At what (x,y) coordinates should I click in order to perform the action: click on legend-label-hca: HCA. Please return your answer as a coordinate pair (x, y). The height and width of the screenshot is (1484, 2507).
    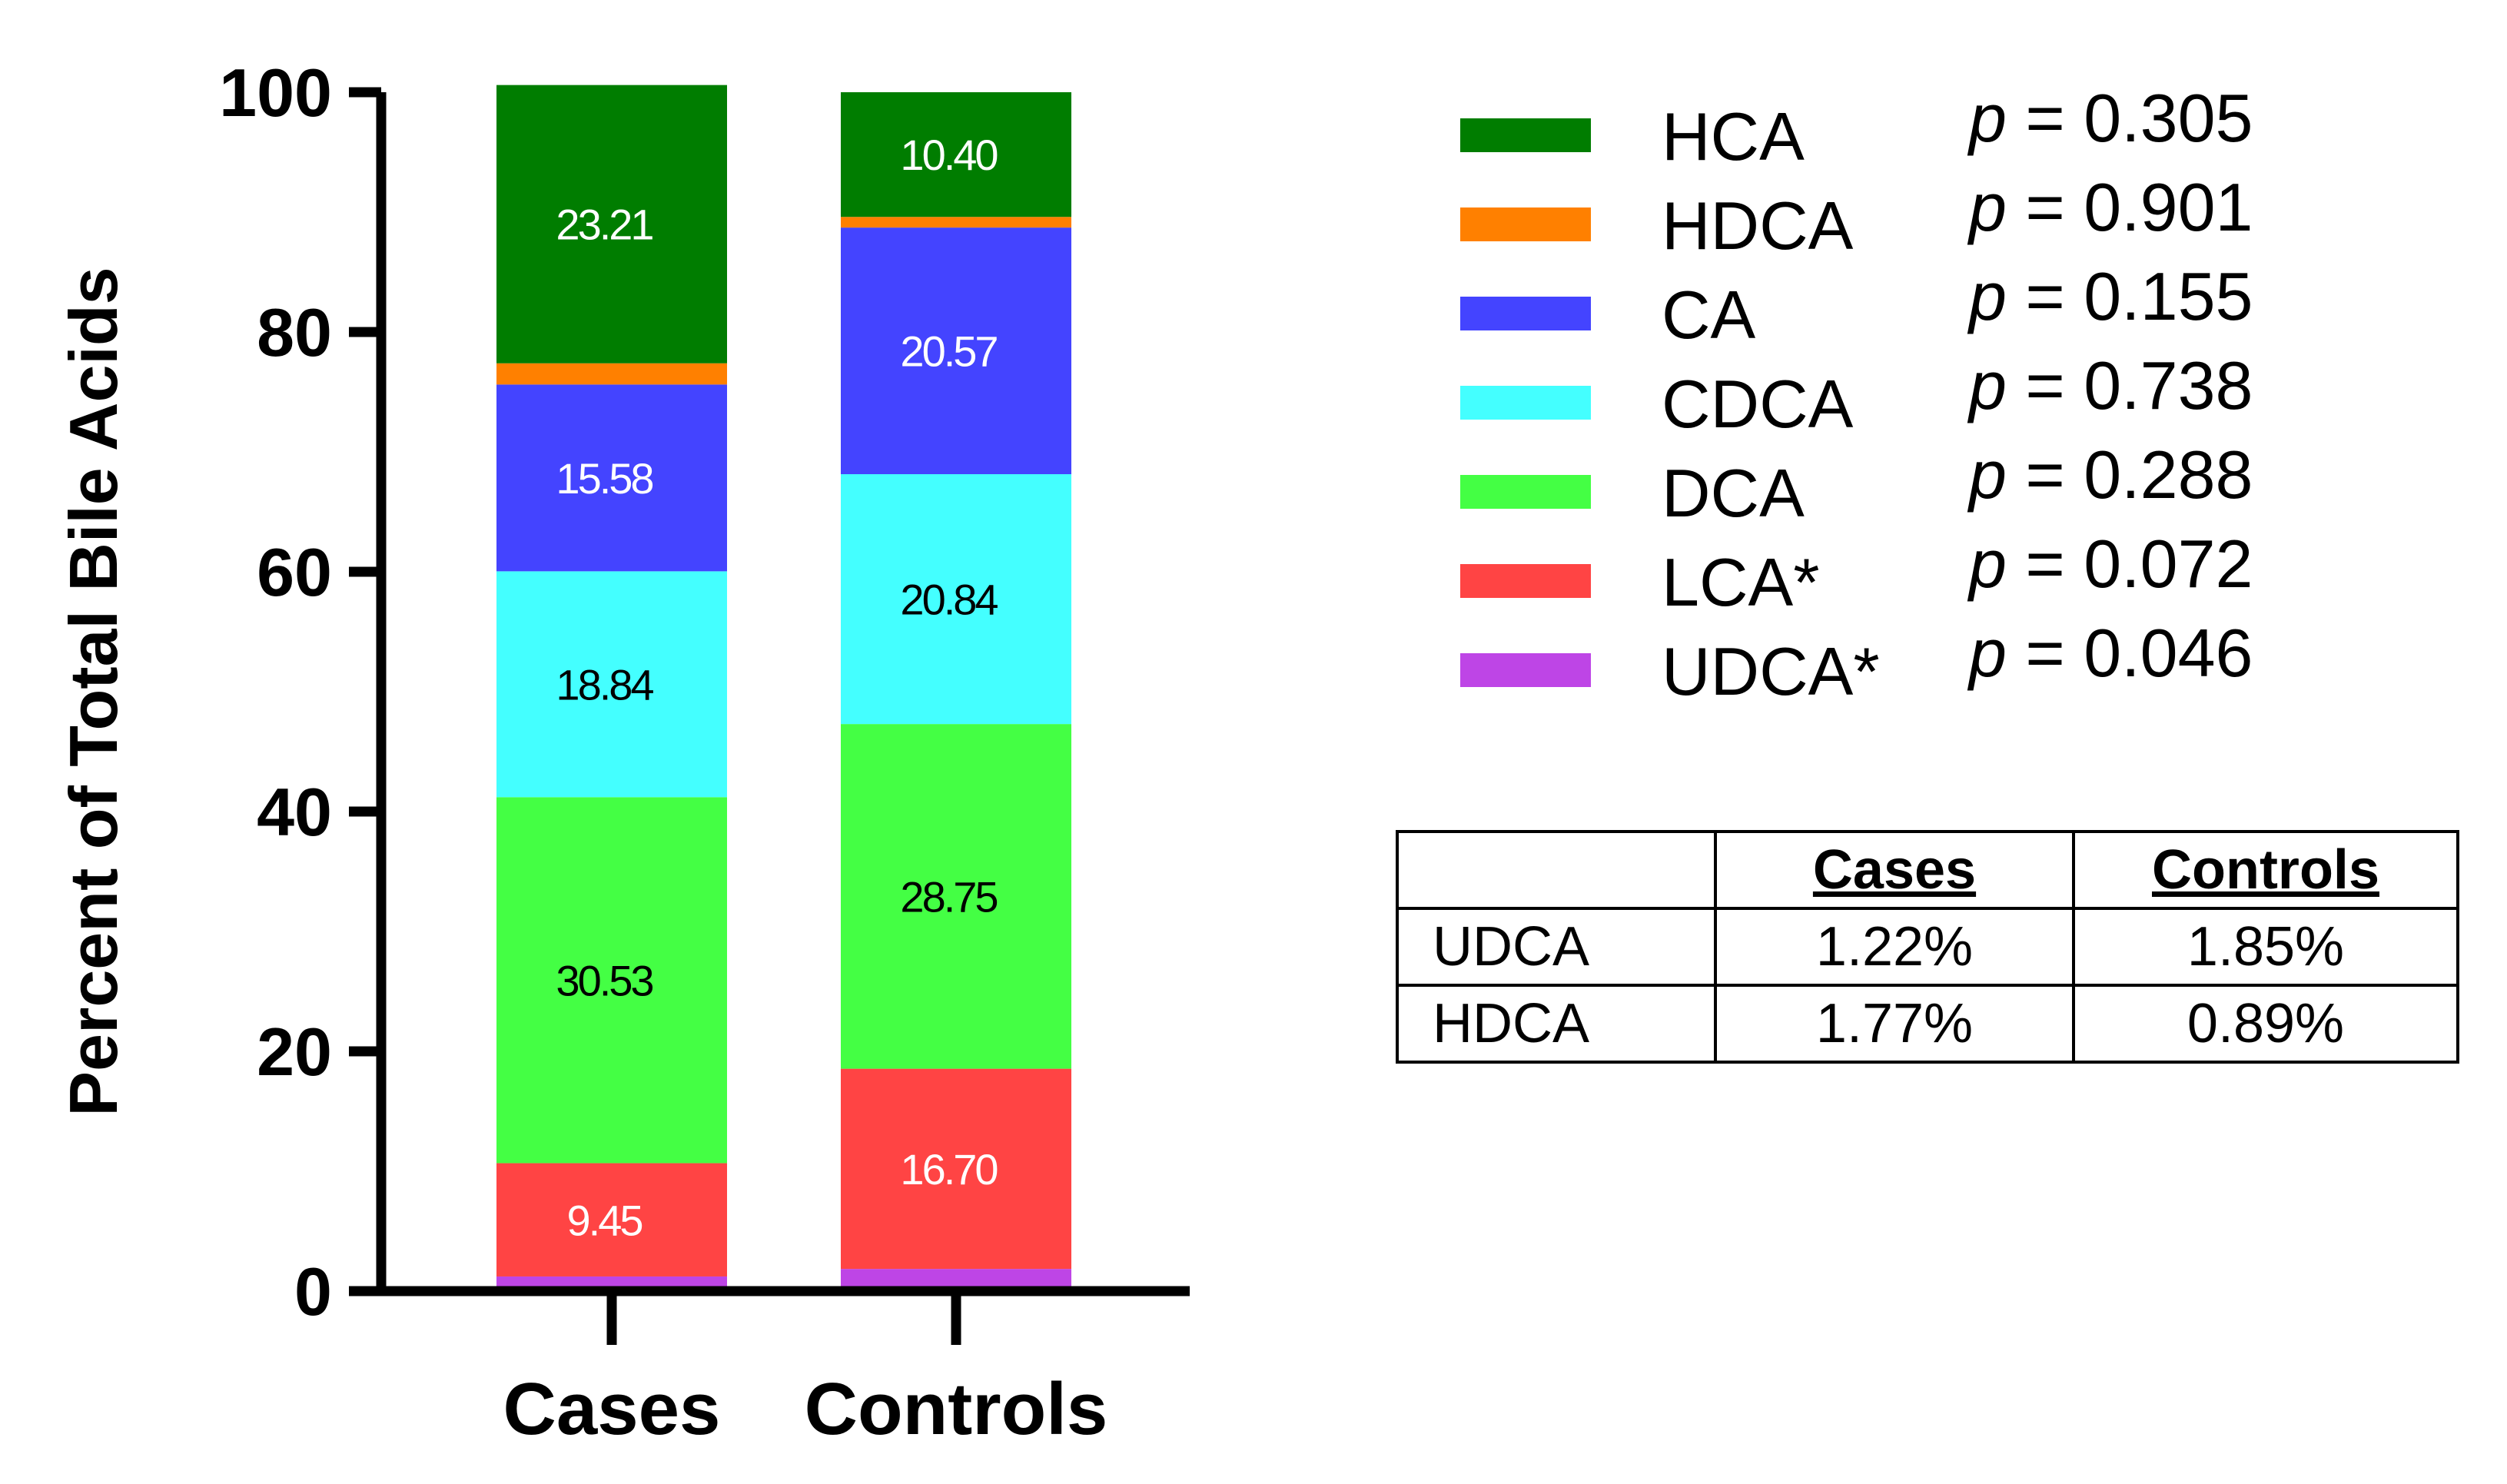
    Looking at the image, I should click on (1733, 136).